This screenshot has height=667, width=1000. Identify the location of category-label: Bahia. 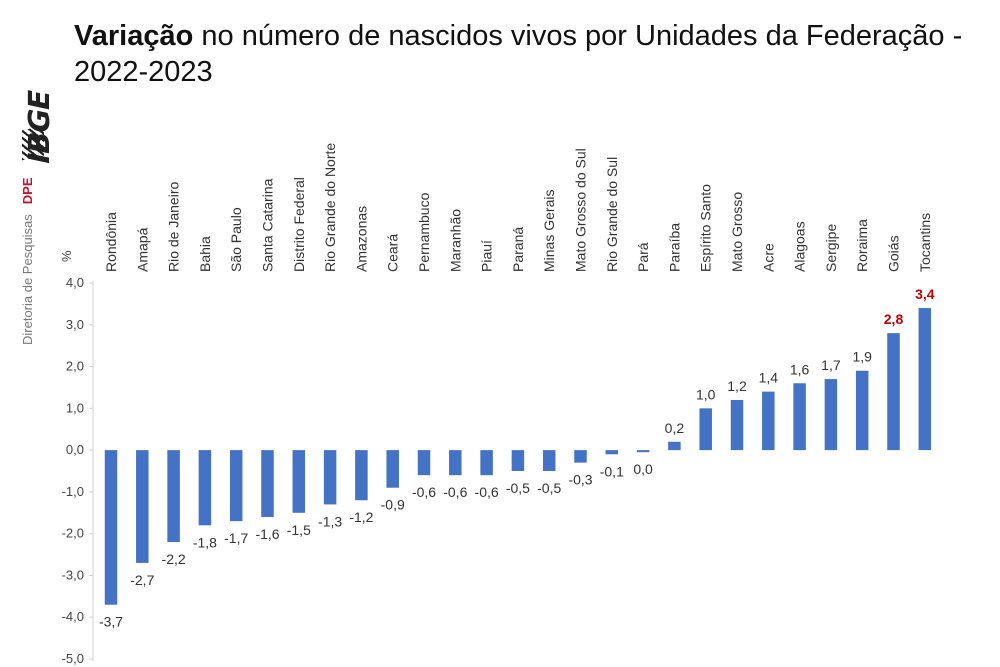
(205, 254).